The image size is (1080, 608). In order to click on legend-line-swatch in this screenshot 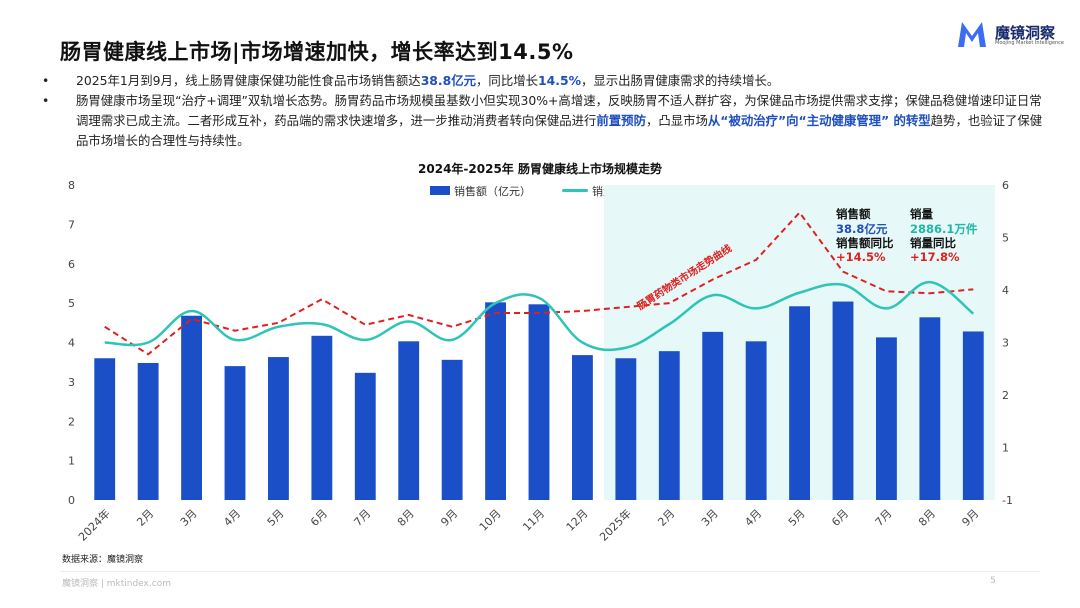, I will do `click(575, 190)`.